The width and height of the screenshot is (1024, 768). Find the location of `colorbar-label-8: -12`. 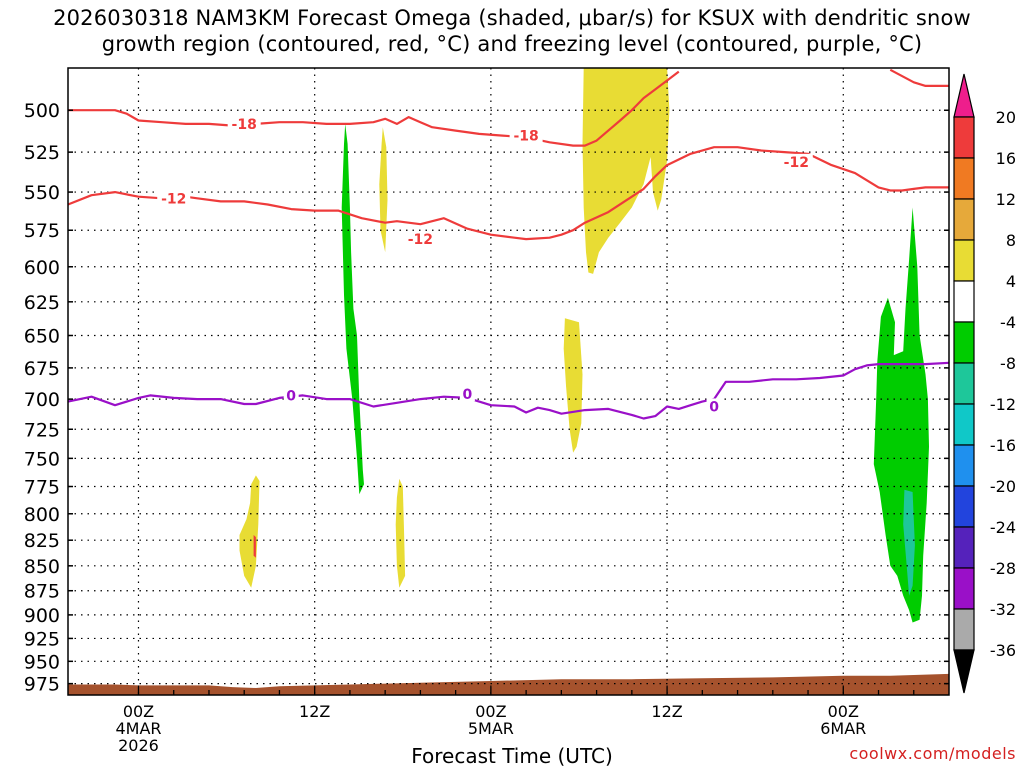

colorbar-label-8: -12 is located at coordinates (1003, 404).